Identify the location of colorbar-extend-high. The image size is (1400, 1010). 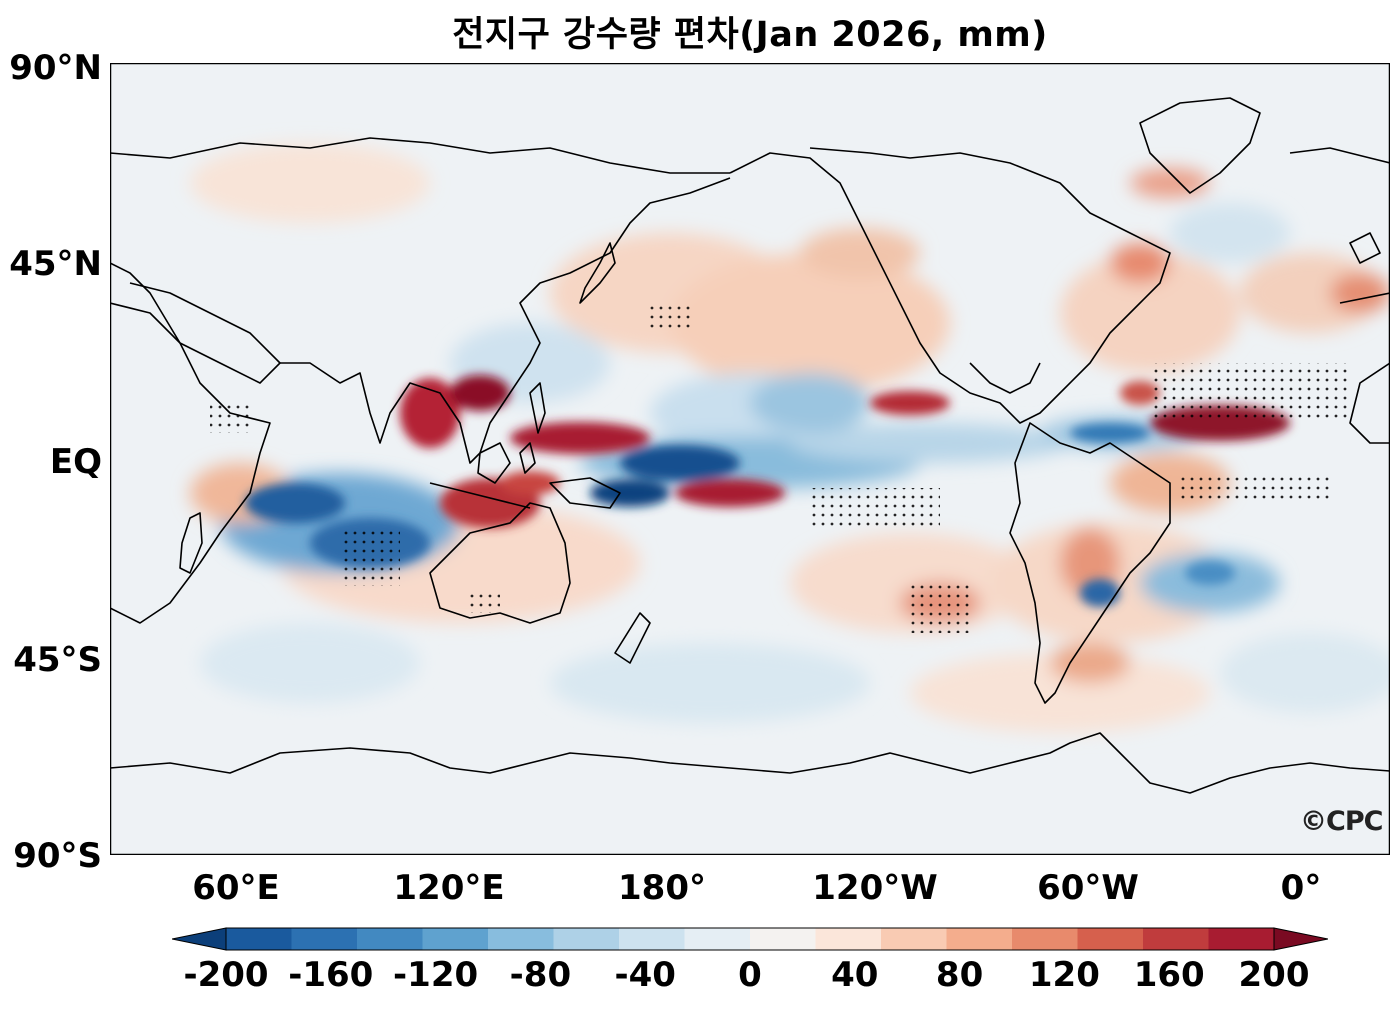
(1300, 939).